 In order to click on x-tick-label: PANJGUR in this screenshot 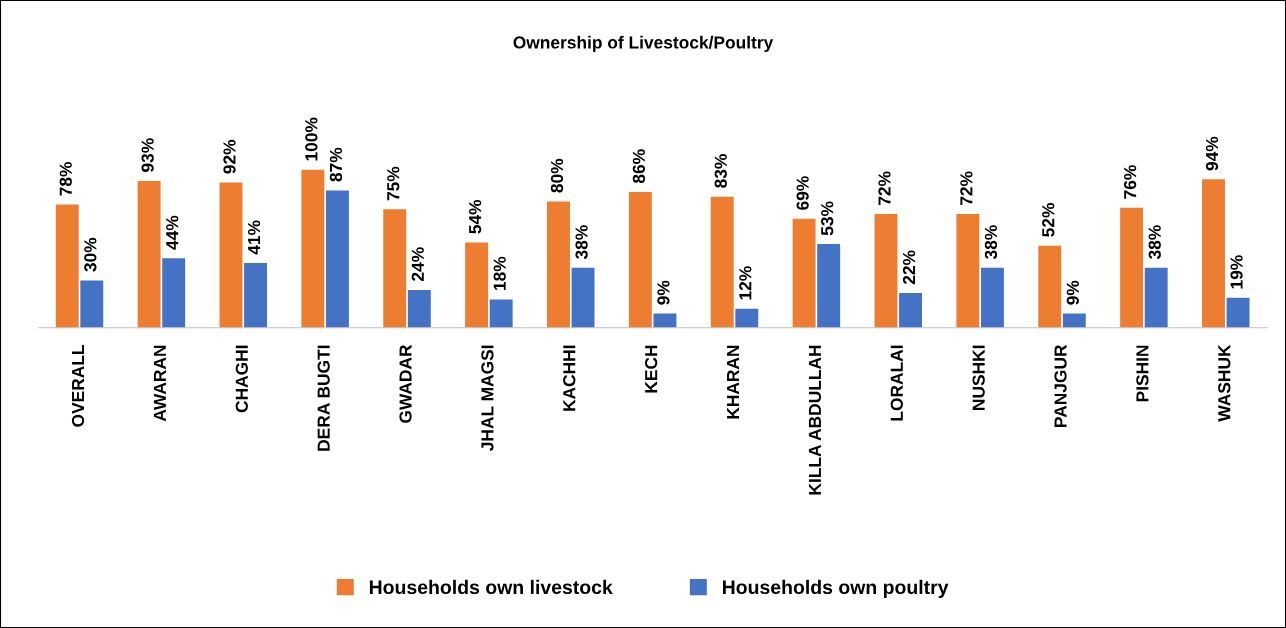, I will do `click(1060, 385)`.